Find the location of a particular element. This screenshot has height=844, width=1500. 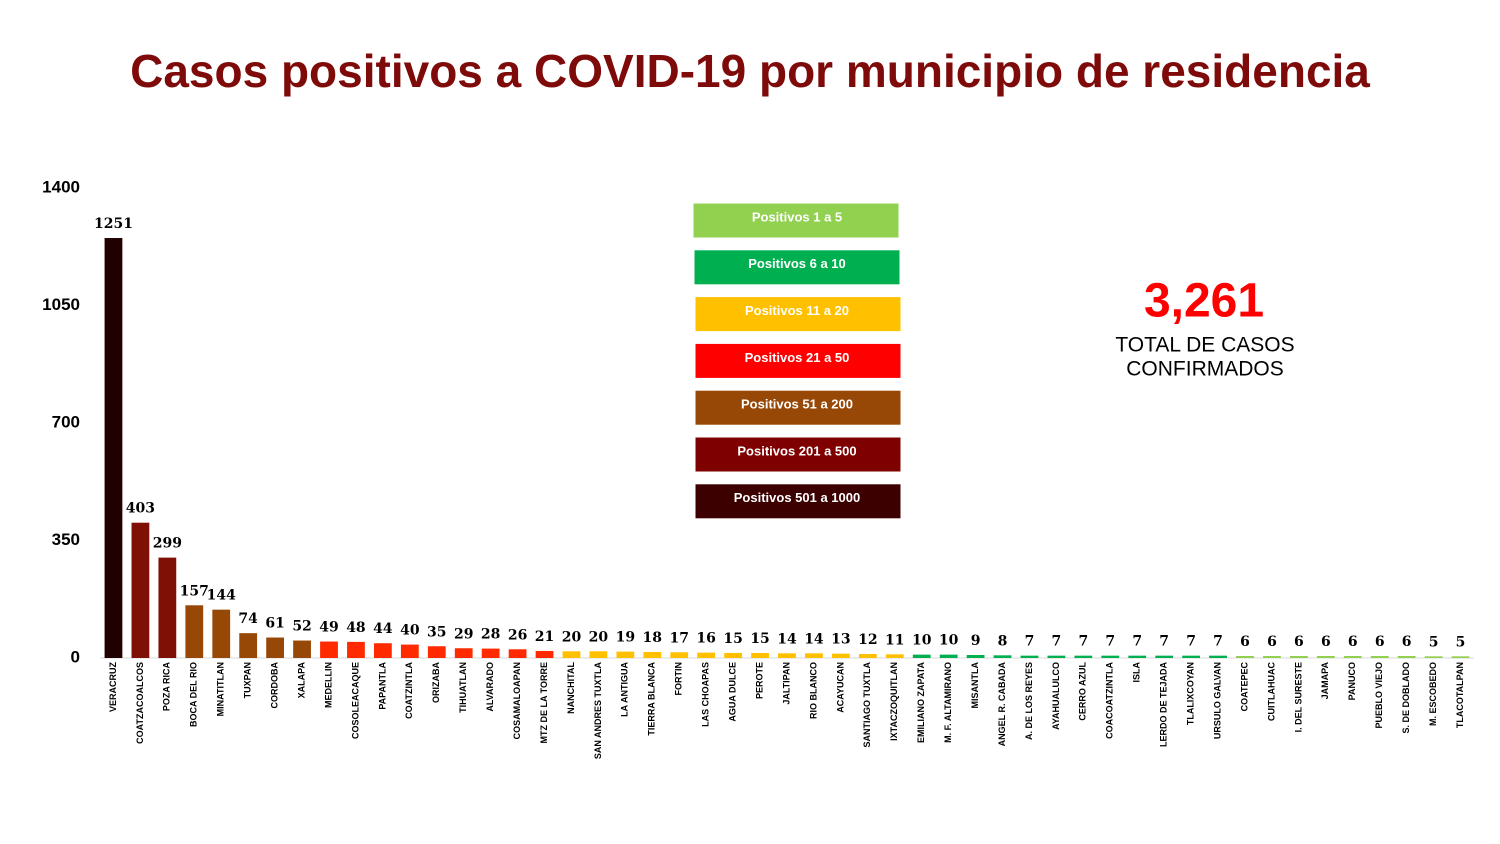

x-tick-label: COSOLEACAQUE is located at coordinates (355, 700).